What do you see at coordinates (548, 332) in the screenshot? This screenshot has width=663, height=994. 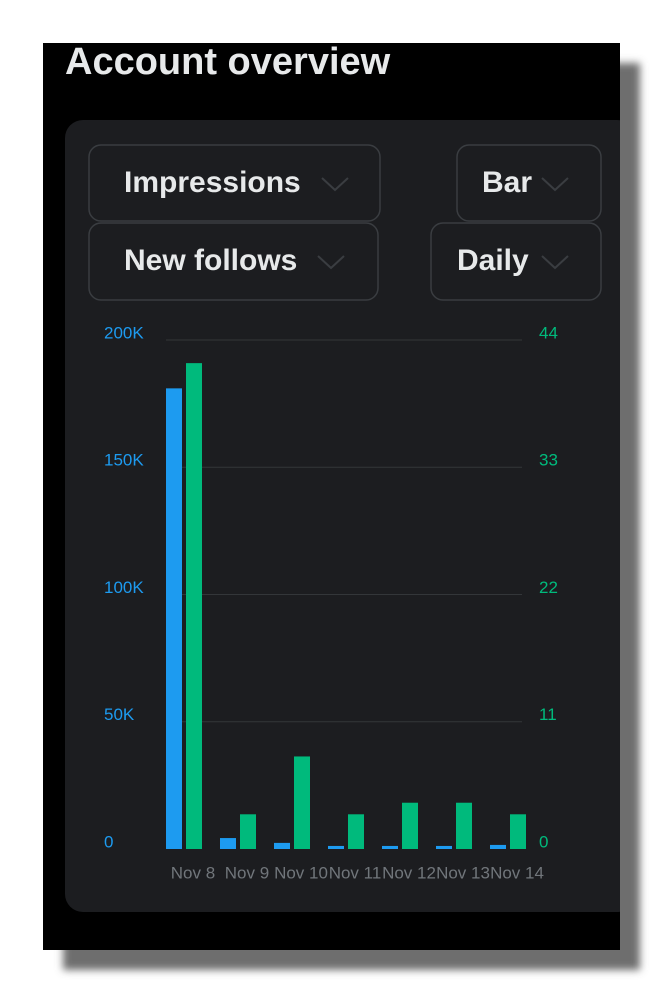 I see `y2-tick-label: 44` at bounding box center [548, 332].